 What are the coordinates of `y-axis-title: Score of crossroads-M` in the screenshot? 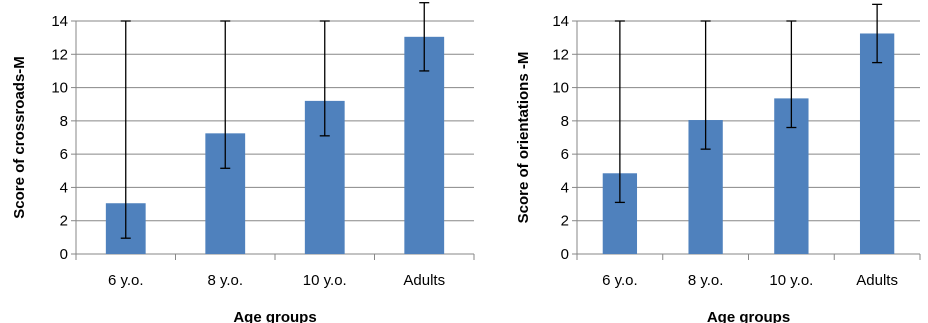 It's located at (19, 137).